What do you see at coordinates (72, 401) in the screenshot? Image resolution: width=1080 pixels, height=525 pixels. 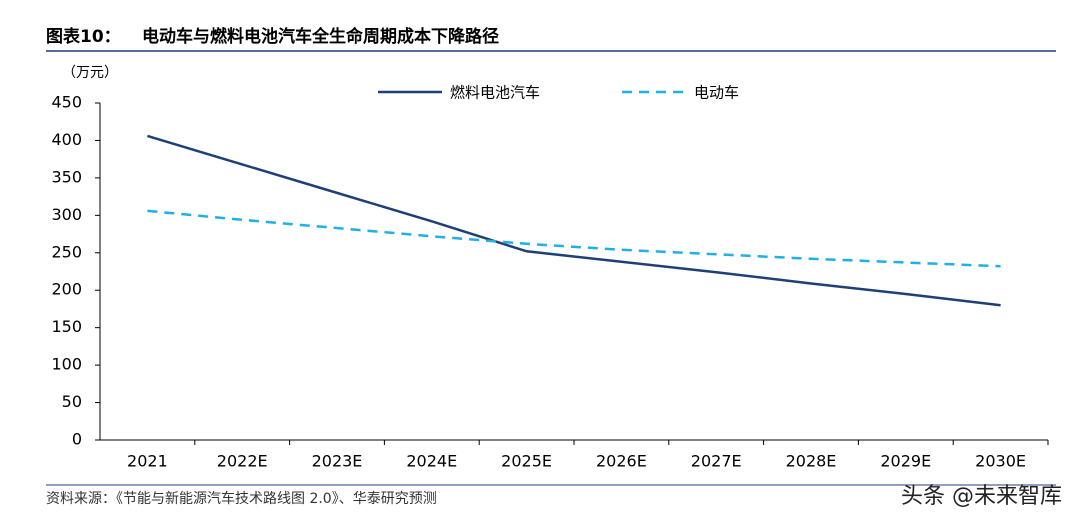 I see `y-tick-label: 50` at bounding box center [72, 401].